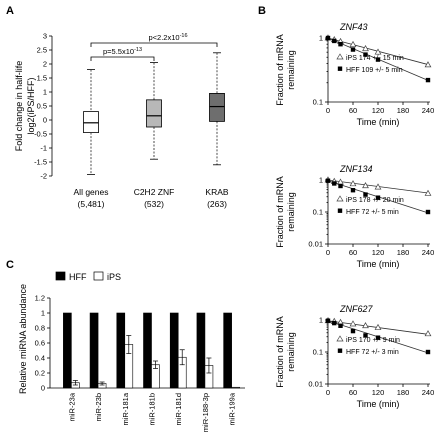 Image resolution: width=440 pixels, height=434 pixels. Describe the element at coordinates (40, 134) in the screenshot. I see `y-tick-label: -0.5` at that location.